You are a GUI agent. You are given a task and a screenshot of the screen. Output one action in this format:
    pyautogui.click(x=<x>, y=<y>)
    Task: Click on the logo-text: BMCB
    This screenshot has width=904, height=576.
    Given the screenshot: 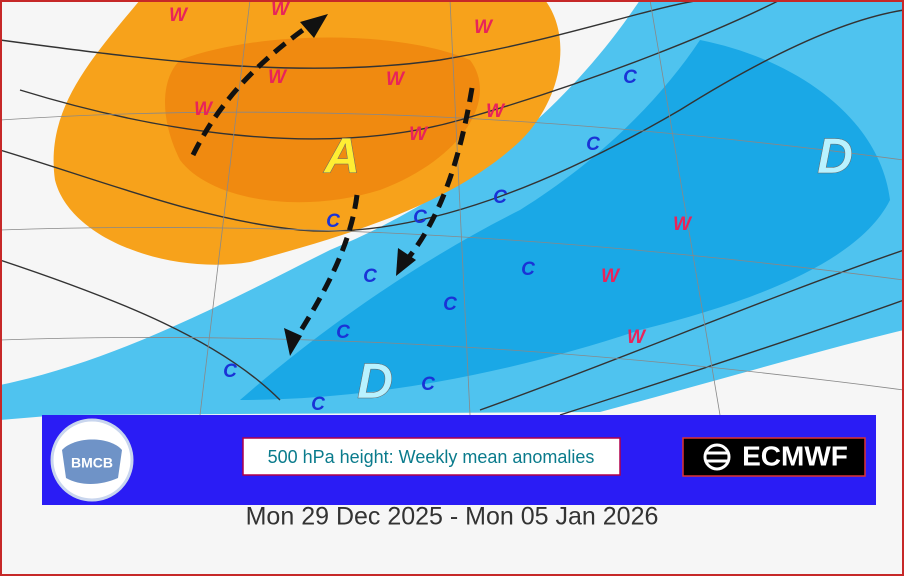 What is the action you would take?
    pyautogui.click(x=92, y=463)
    